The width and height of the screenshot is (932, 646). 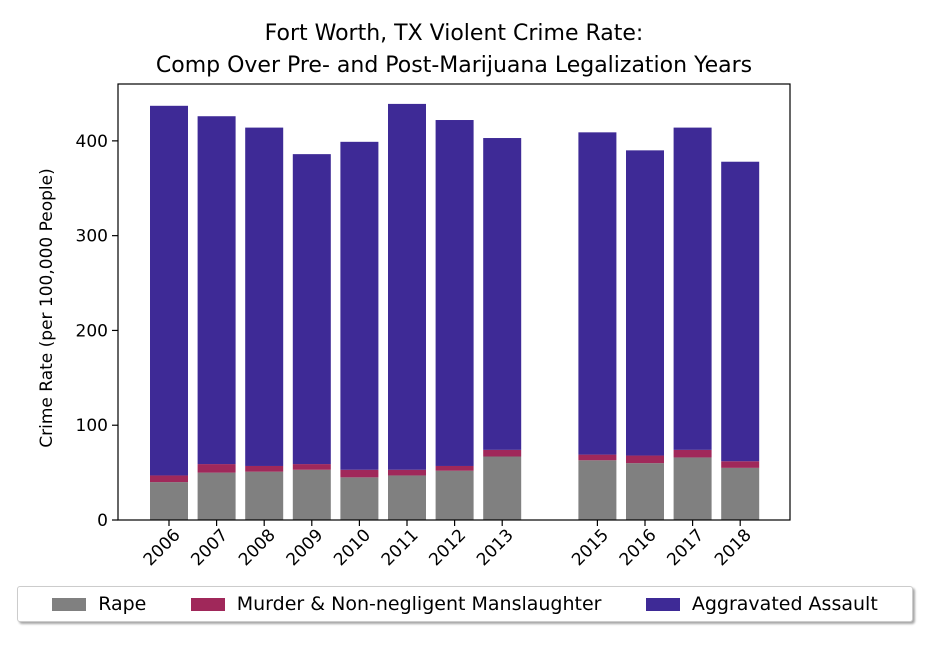 What do you see at coordinates (740, 311) in the screenshot?
I see `bar-aggravated-assault-2018` at bounding box center [740, 311].